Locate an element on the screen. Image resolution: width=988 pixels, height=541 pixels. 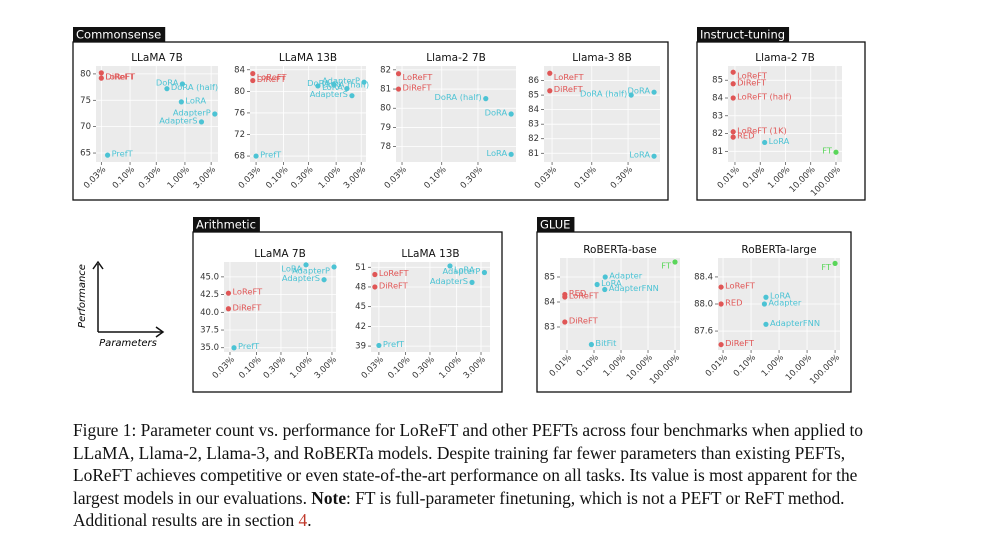
y-tick-label: 65 is located at coordinates (85, 154).